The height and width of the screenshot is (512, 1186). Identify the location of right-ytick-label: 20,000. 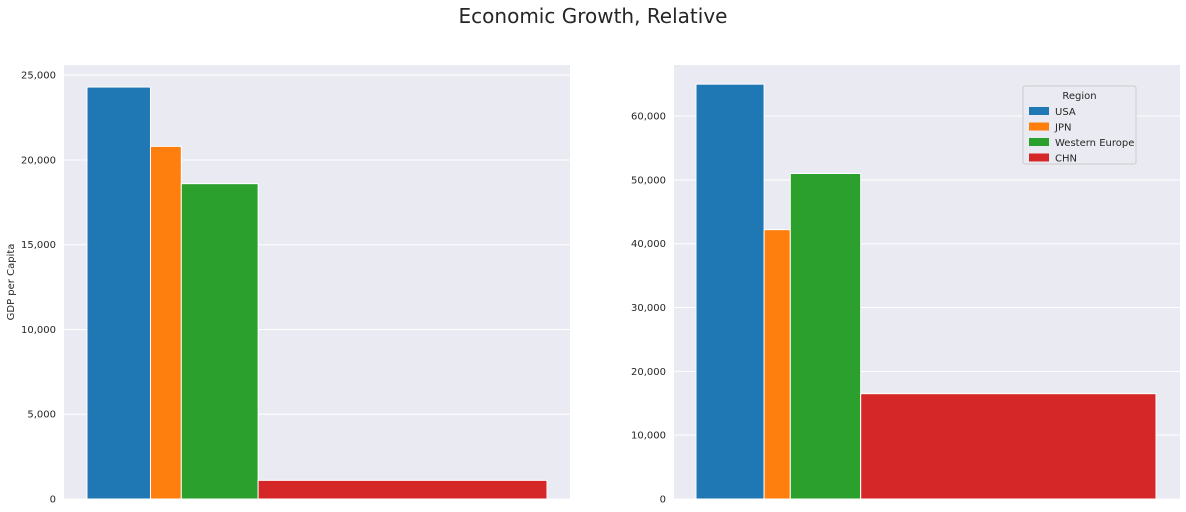
(648, 372).